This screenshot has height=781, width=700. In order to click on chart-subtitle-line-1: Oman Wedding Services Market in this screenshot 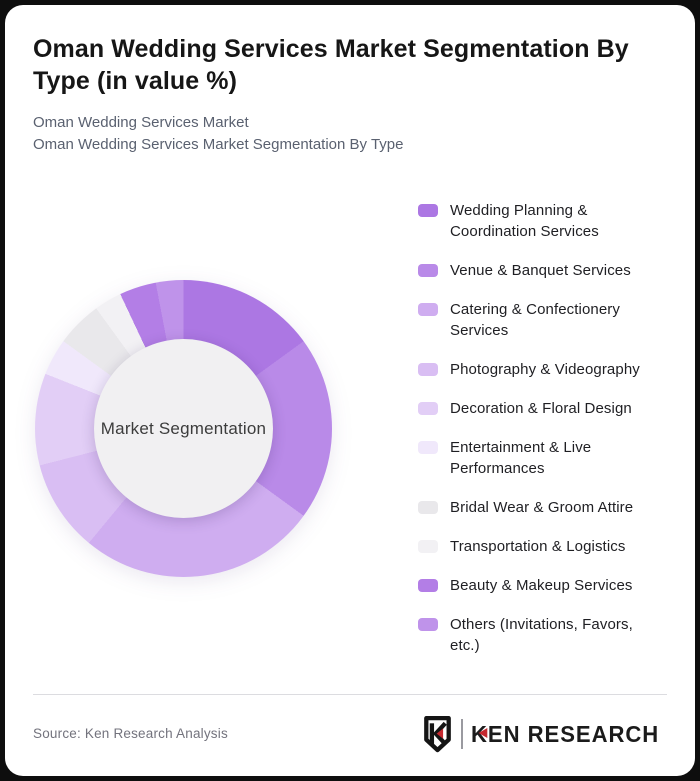, I will do `click(141, 122)`.